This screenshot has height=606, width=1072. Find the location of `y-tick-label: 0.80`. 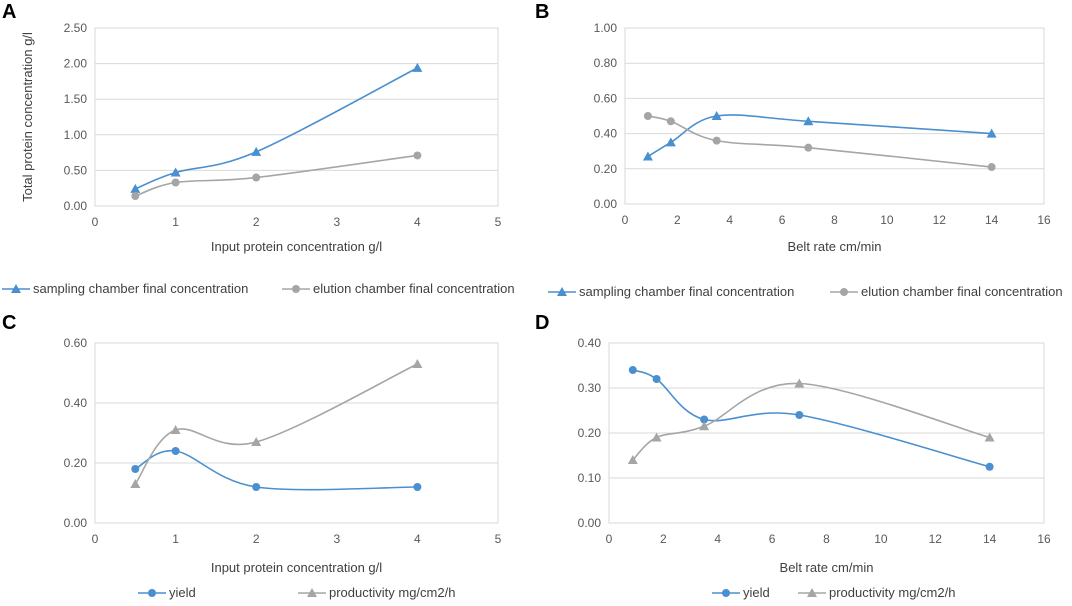

y-tick-label: 0.80 is located at coordinates (606, 63).